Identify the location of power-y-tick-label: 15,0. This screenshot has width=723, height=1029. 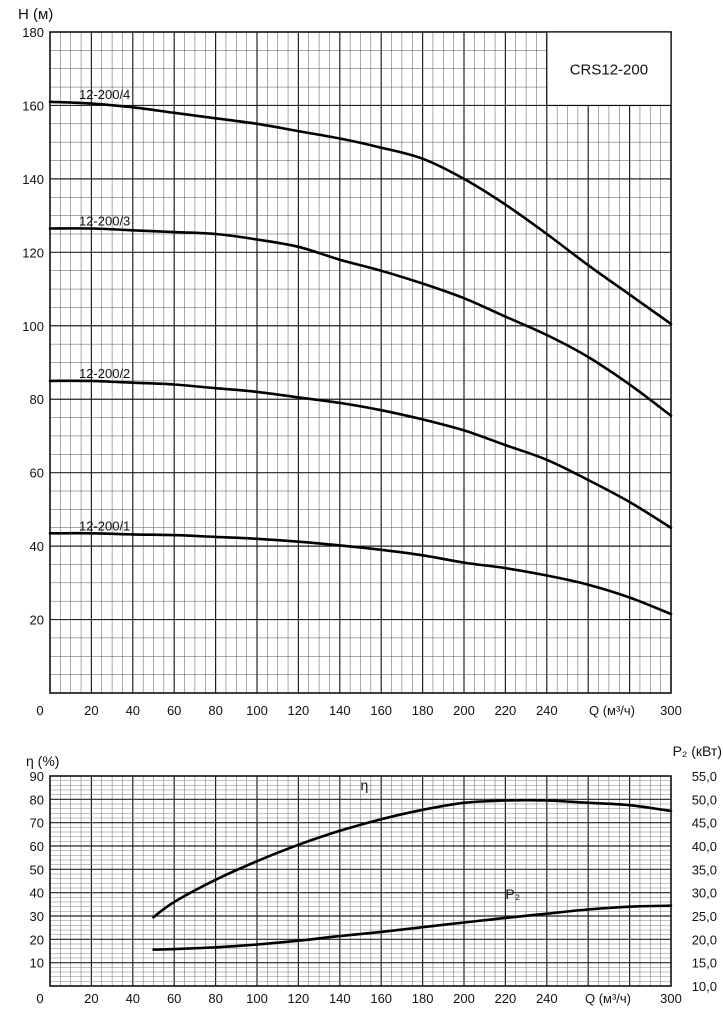
(704, 963).